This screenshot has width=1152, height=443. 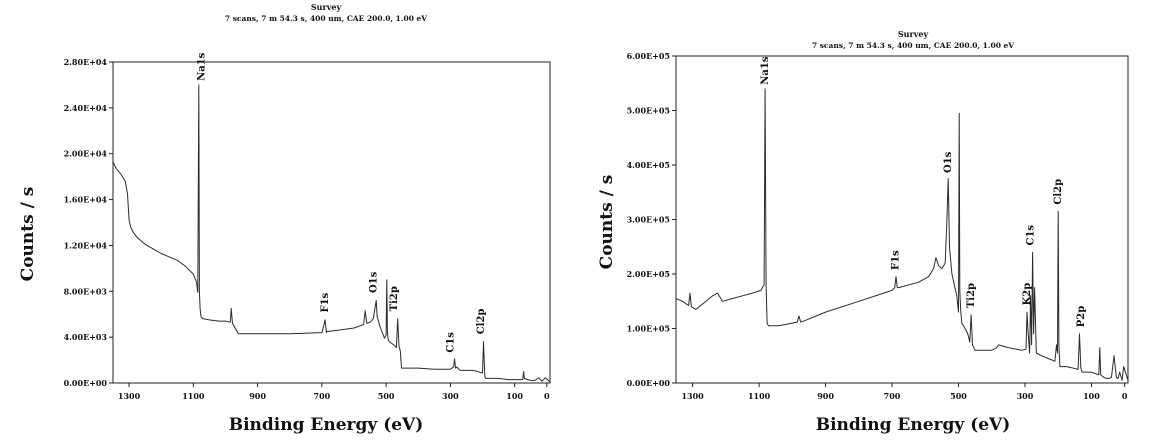 I want to click on y-tick-label: 6.00E+05, so click(x=648, y=56).